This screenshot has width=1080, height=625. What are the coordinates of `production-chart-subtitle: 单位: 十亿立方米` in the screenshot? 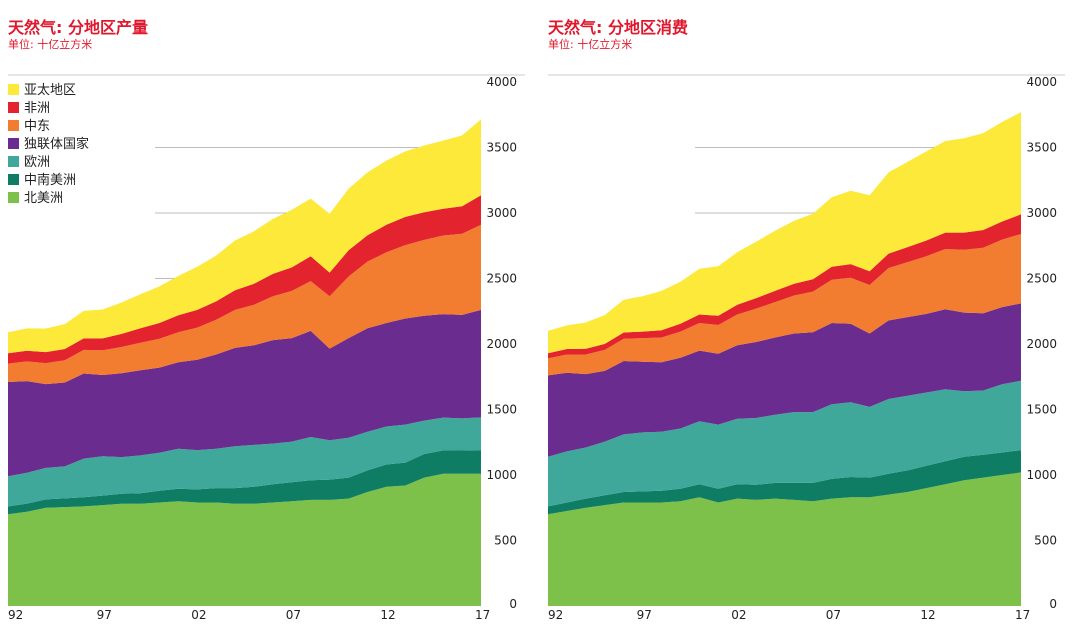 It's located at (50, 44).